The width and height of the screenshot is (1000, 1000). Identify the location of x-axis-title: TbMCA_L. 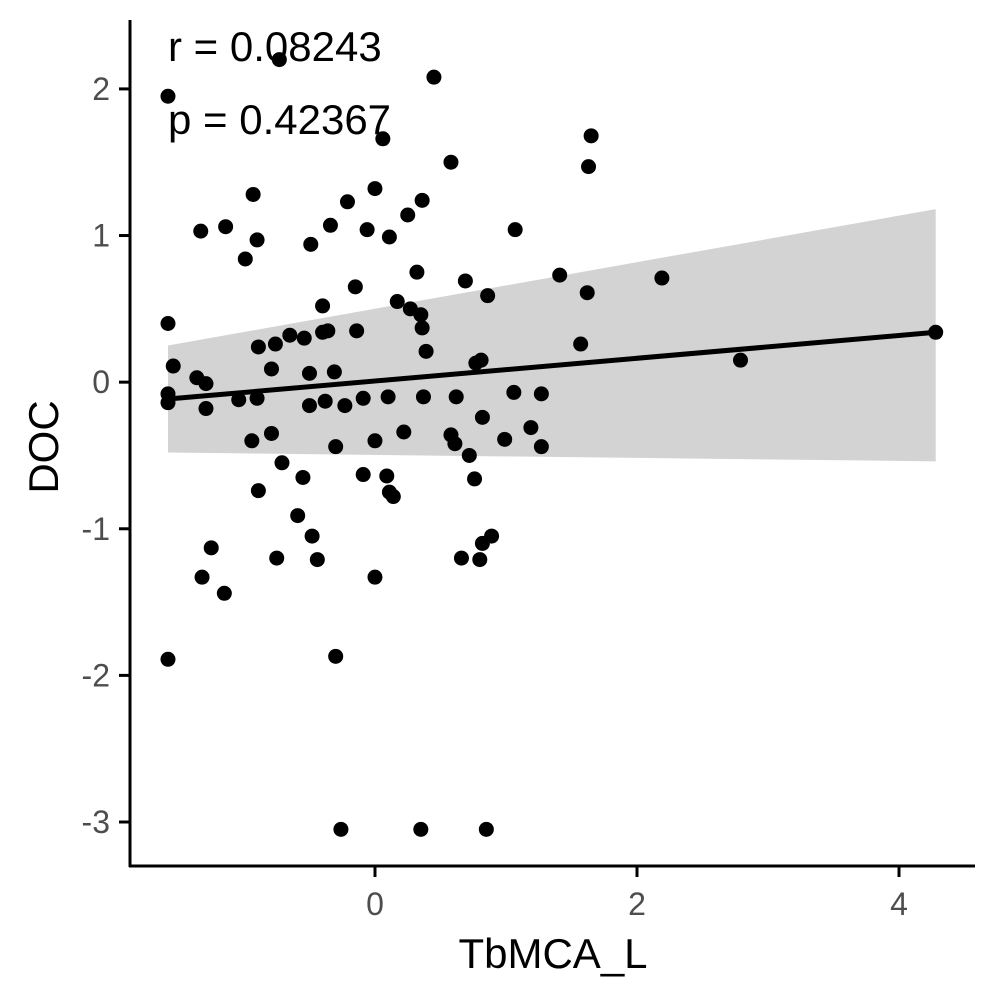
(552, 953).